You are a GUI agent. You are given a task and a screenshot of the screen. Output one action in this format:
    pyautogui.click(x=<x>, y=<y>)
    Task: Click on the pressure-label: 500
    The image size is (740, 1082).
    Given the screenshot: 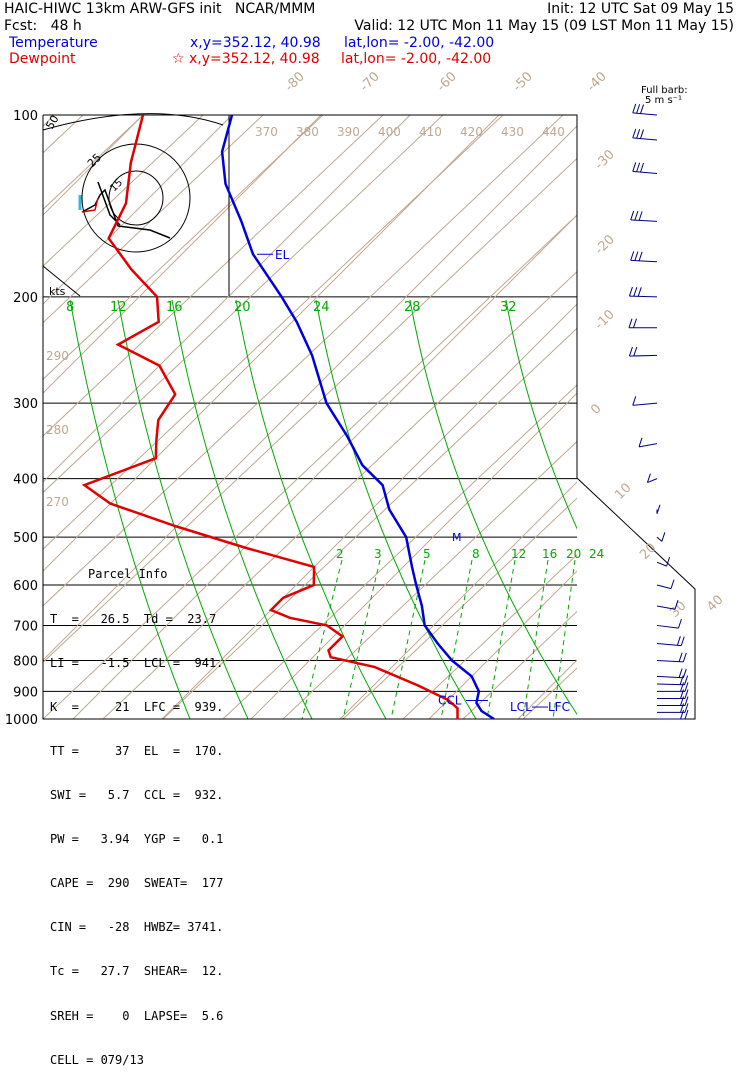 What is the action you would take?
    pyautogui.click(x=25, y=538)
    